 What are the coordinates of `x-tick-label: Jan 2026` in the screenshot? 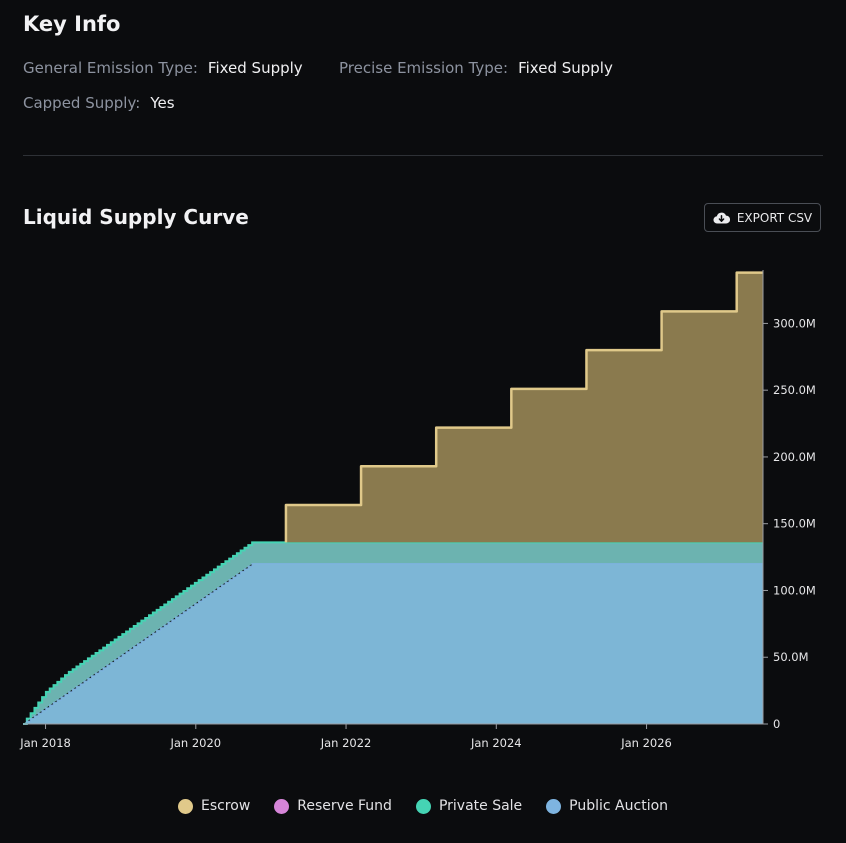 It's located at (646, 743).